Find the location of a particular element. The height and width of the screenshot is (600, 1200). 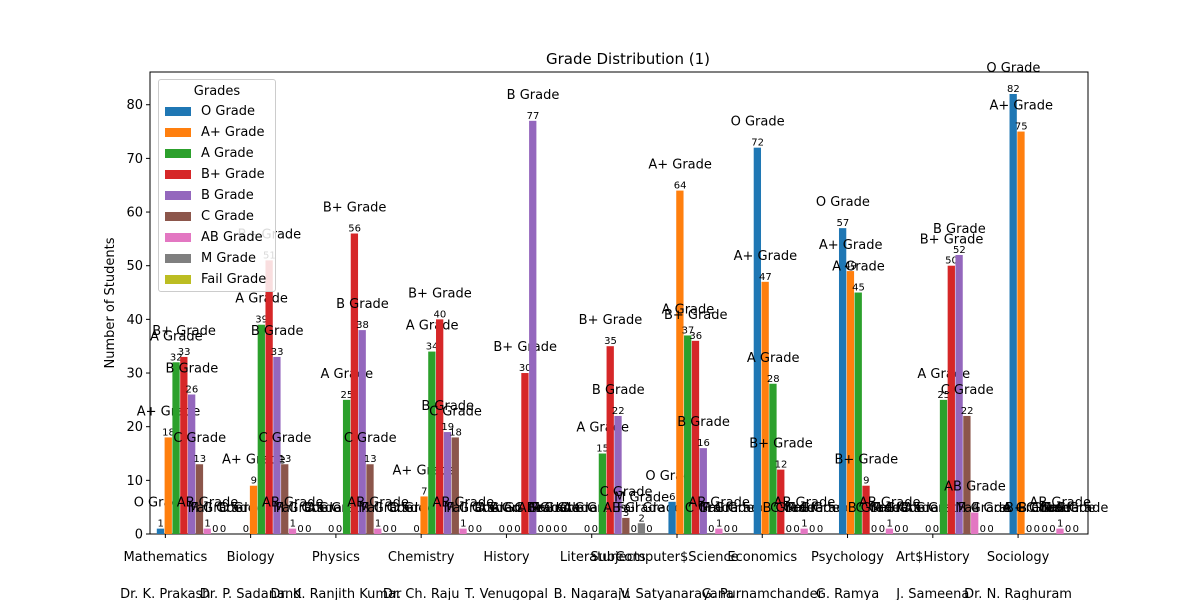

bar-value-label: 3 is located at coordinates (626, 513).